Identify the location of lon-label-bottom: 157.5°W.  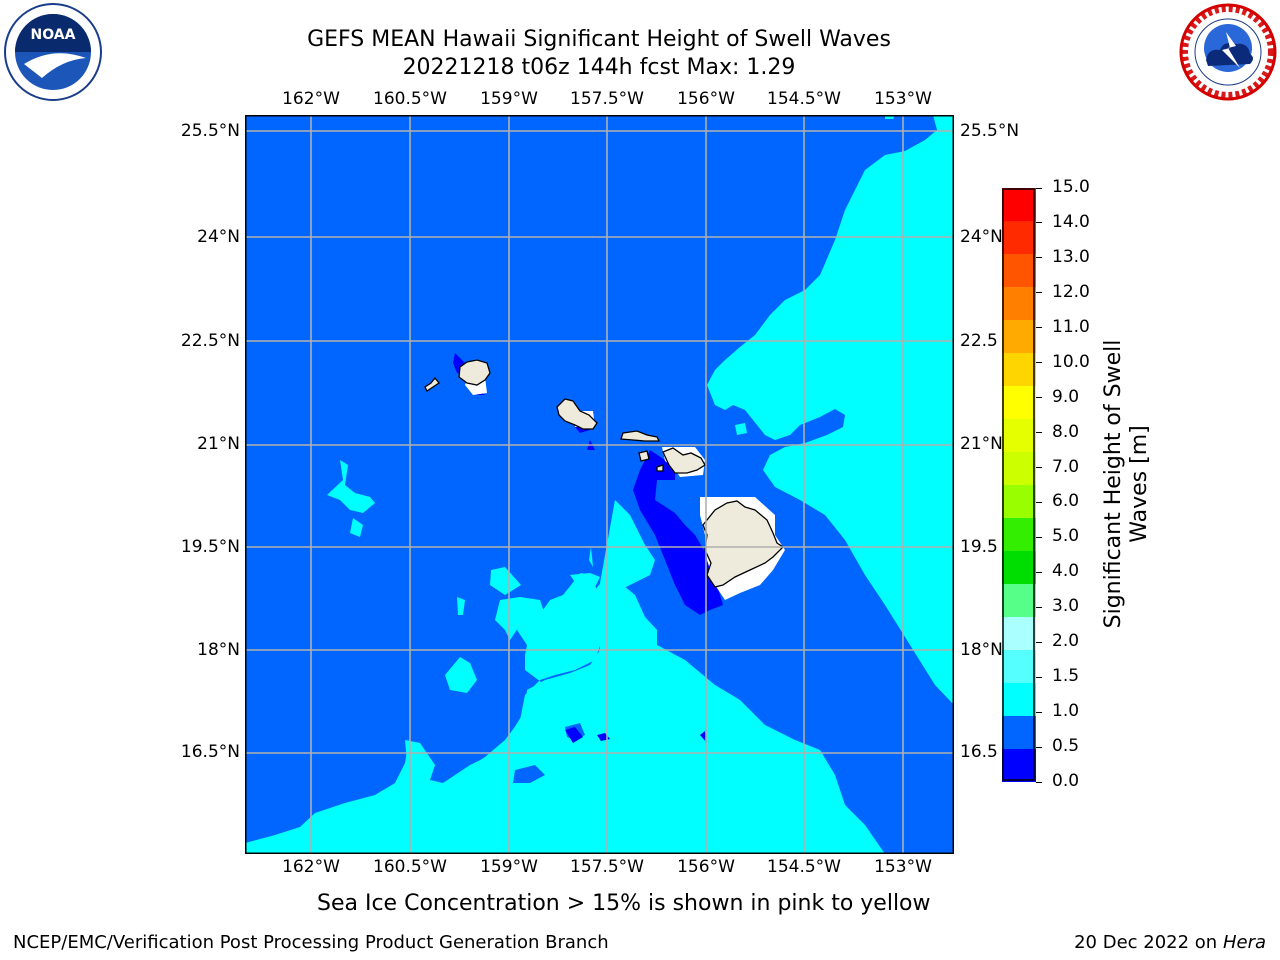
(607, 867).